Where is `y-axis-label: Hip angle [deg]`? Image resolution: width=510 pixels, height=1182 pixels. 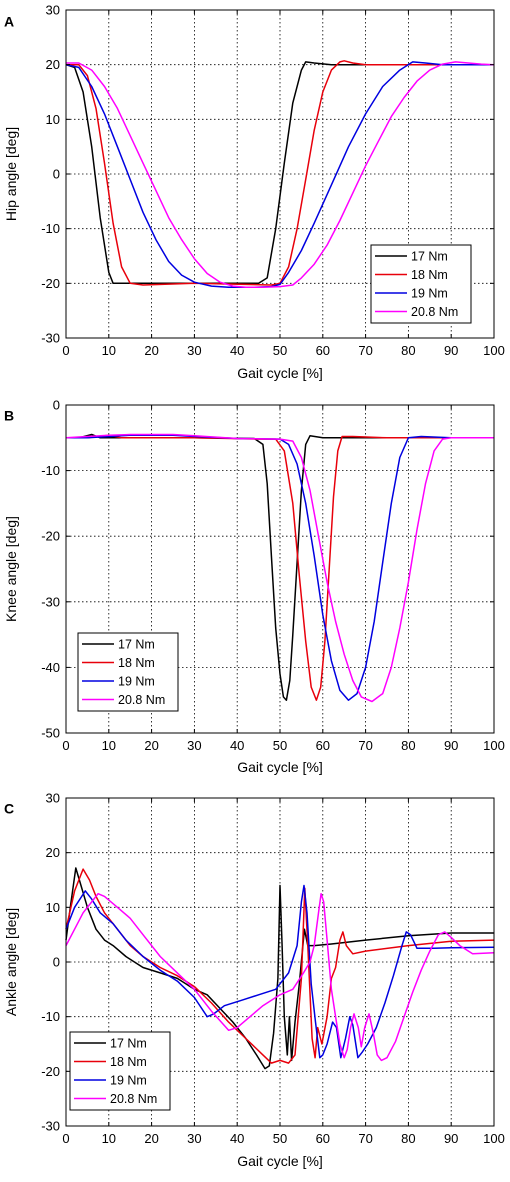
y-axis-label: Hip angle [deg] is located at coordinates (11, 174).